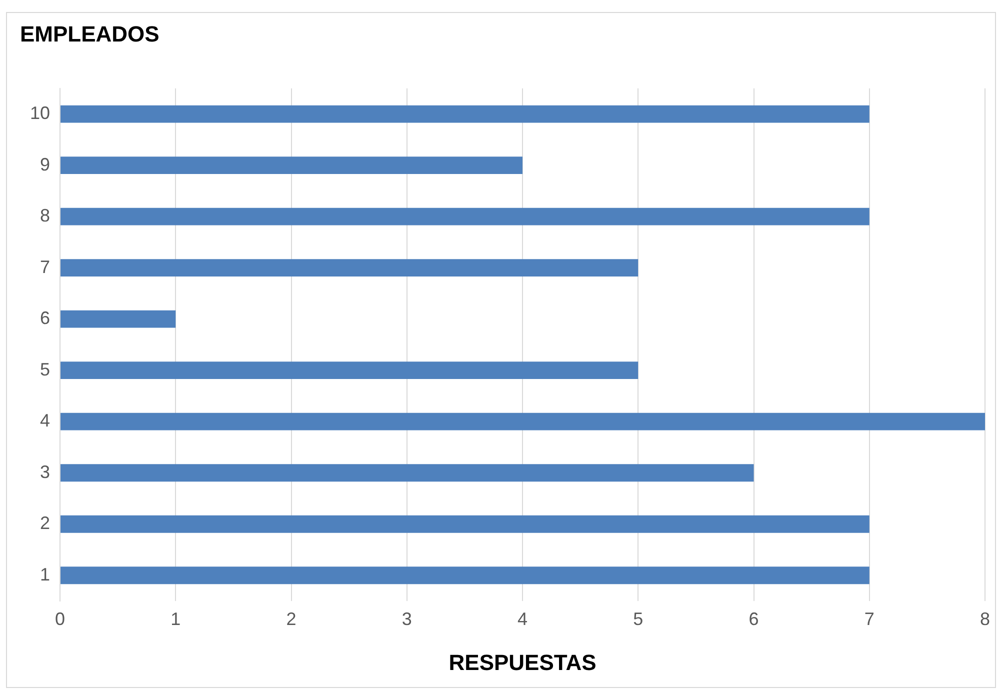  I want to click on x-tick-label: 6, so click(753, 618).